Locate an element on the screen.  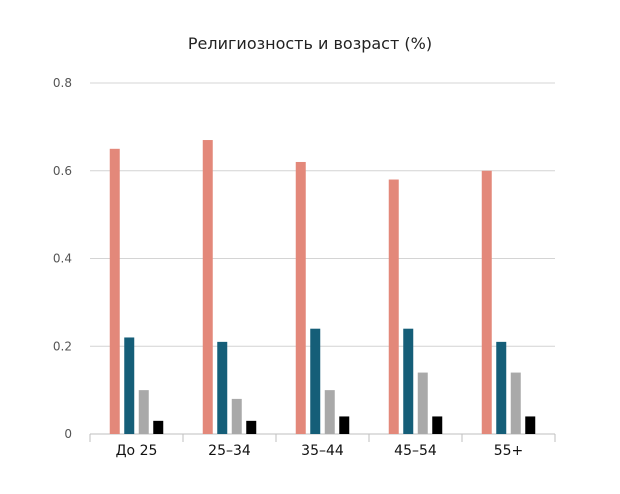
x-tick-label-4: 55+ is located at coordinates (509, 451).